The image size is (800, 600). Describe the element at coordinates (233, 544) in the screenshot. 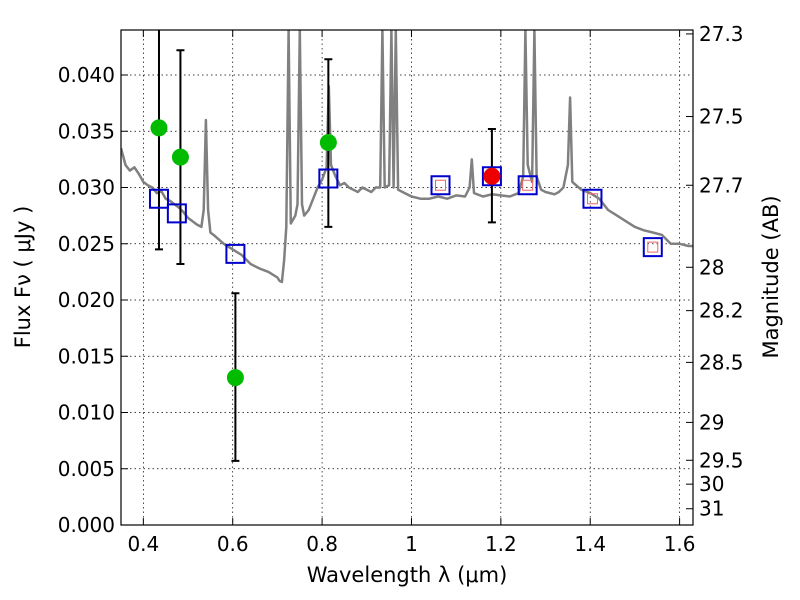

I see `x-tick-label: 0.6` at that location.